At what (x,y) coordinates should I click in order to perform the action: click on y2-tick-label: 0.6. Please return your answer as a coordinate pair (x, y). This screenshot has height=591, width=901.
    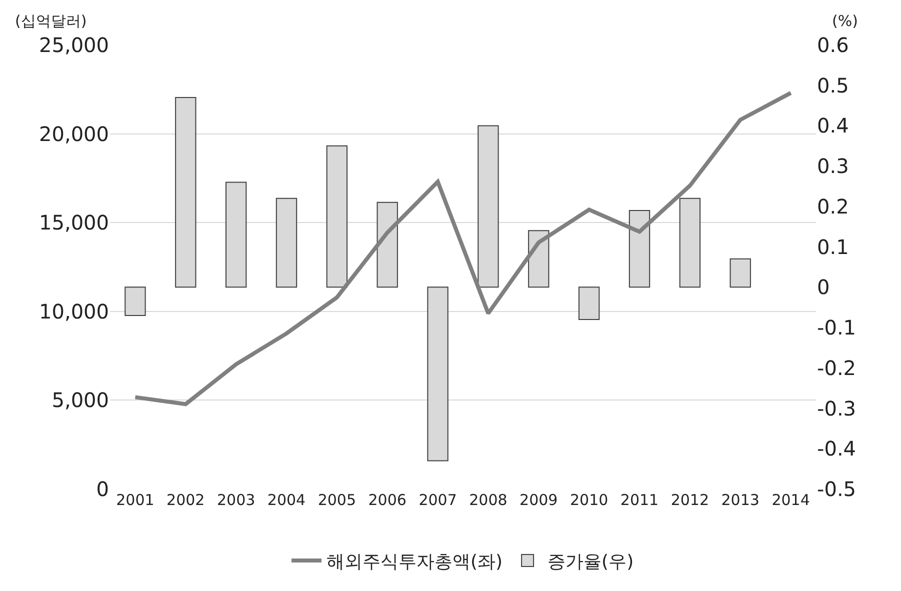
    Looking at the image, I should click on (833, 45).